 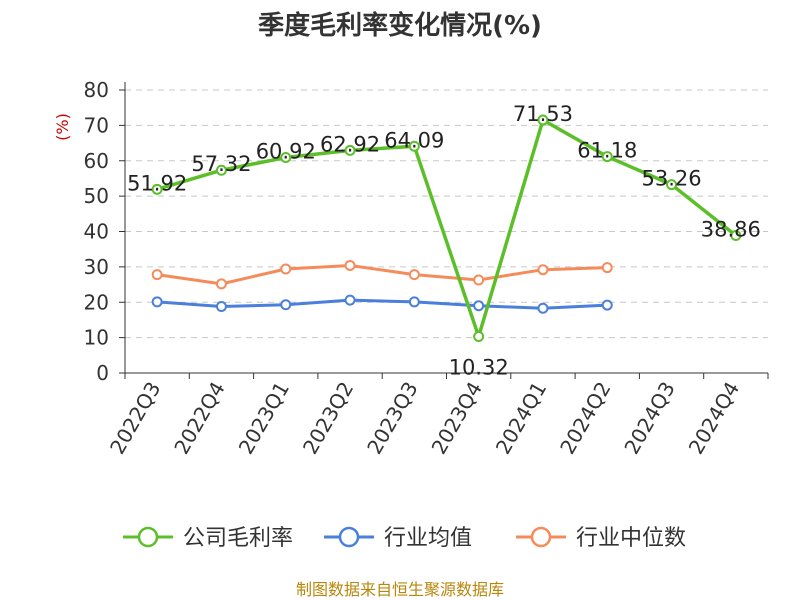 I want to click on point-行业中位数-2024Q1, so click(x=543, y=270).